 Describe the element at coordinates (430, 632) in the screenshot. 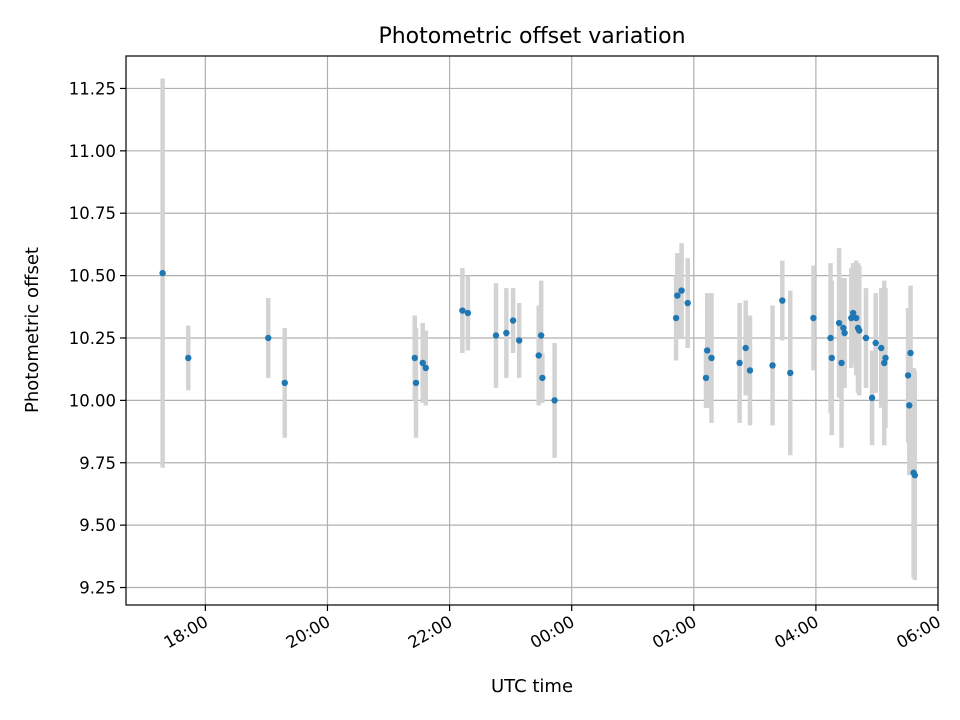

I see `x-tick-label: 22:00` at that location.